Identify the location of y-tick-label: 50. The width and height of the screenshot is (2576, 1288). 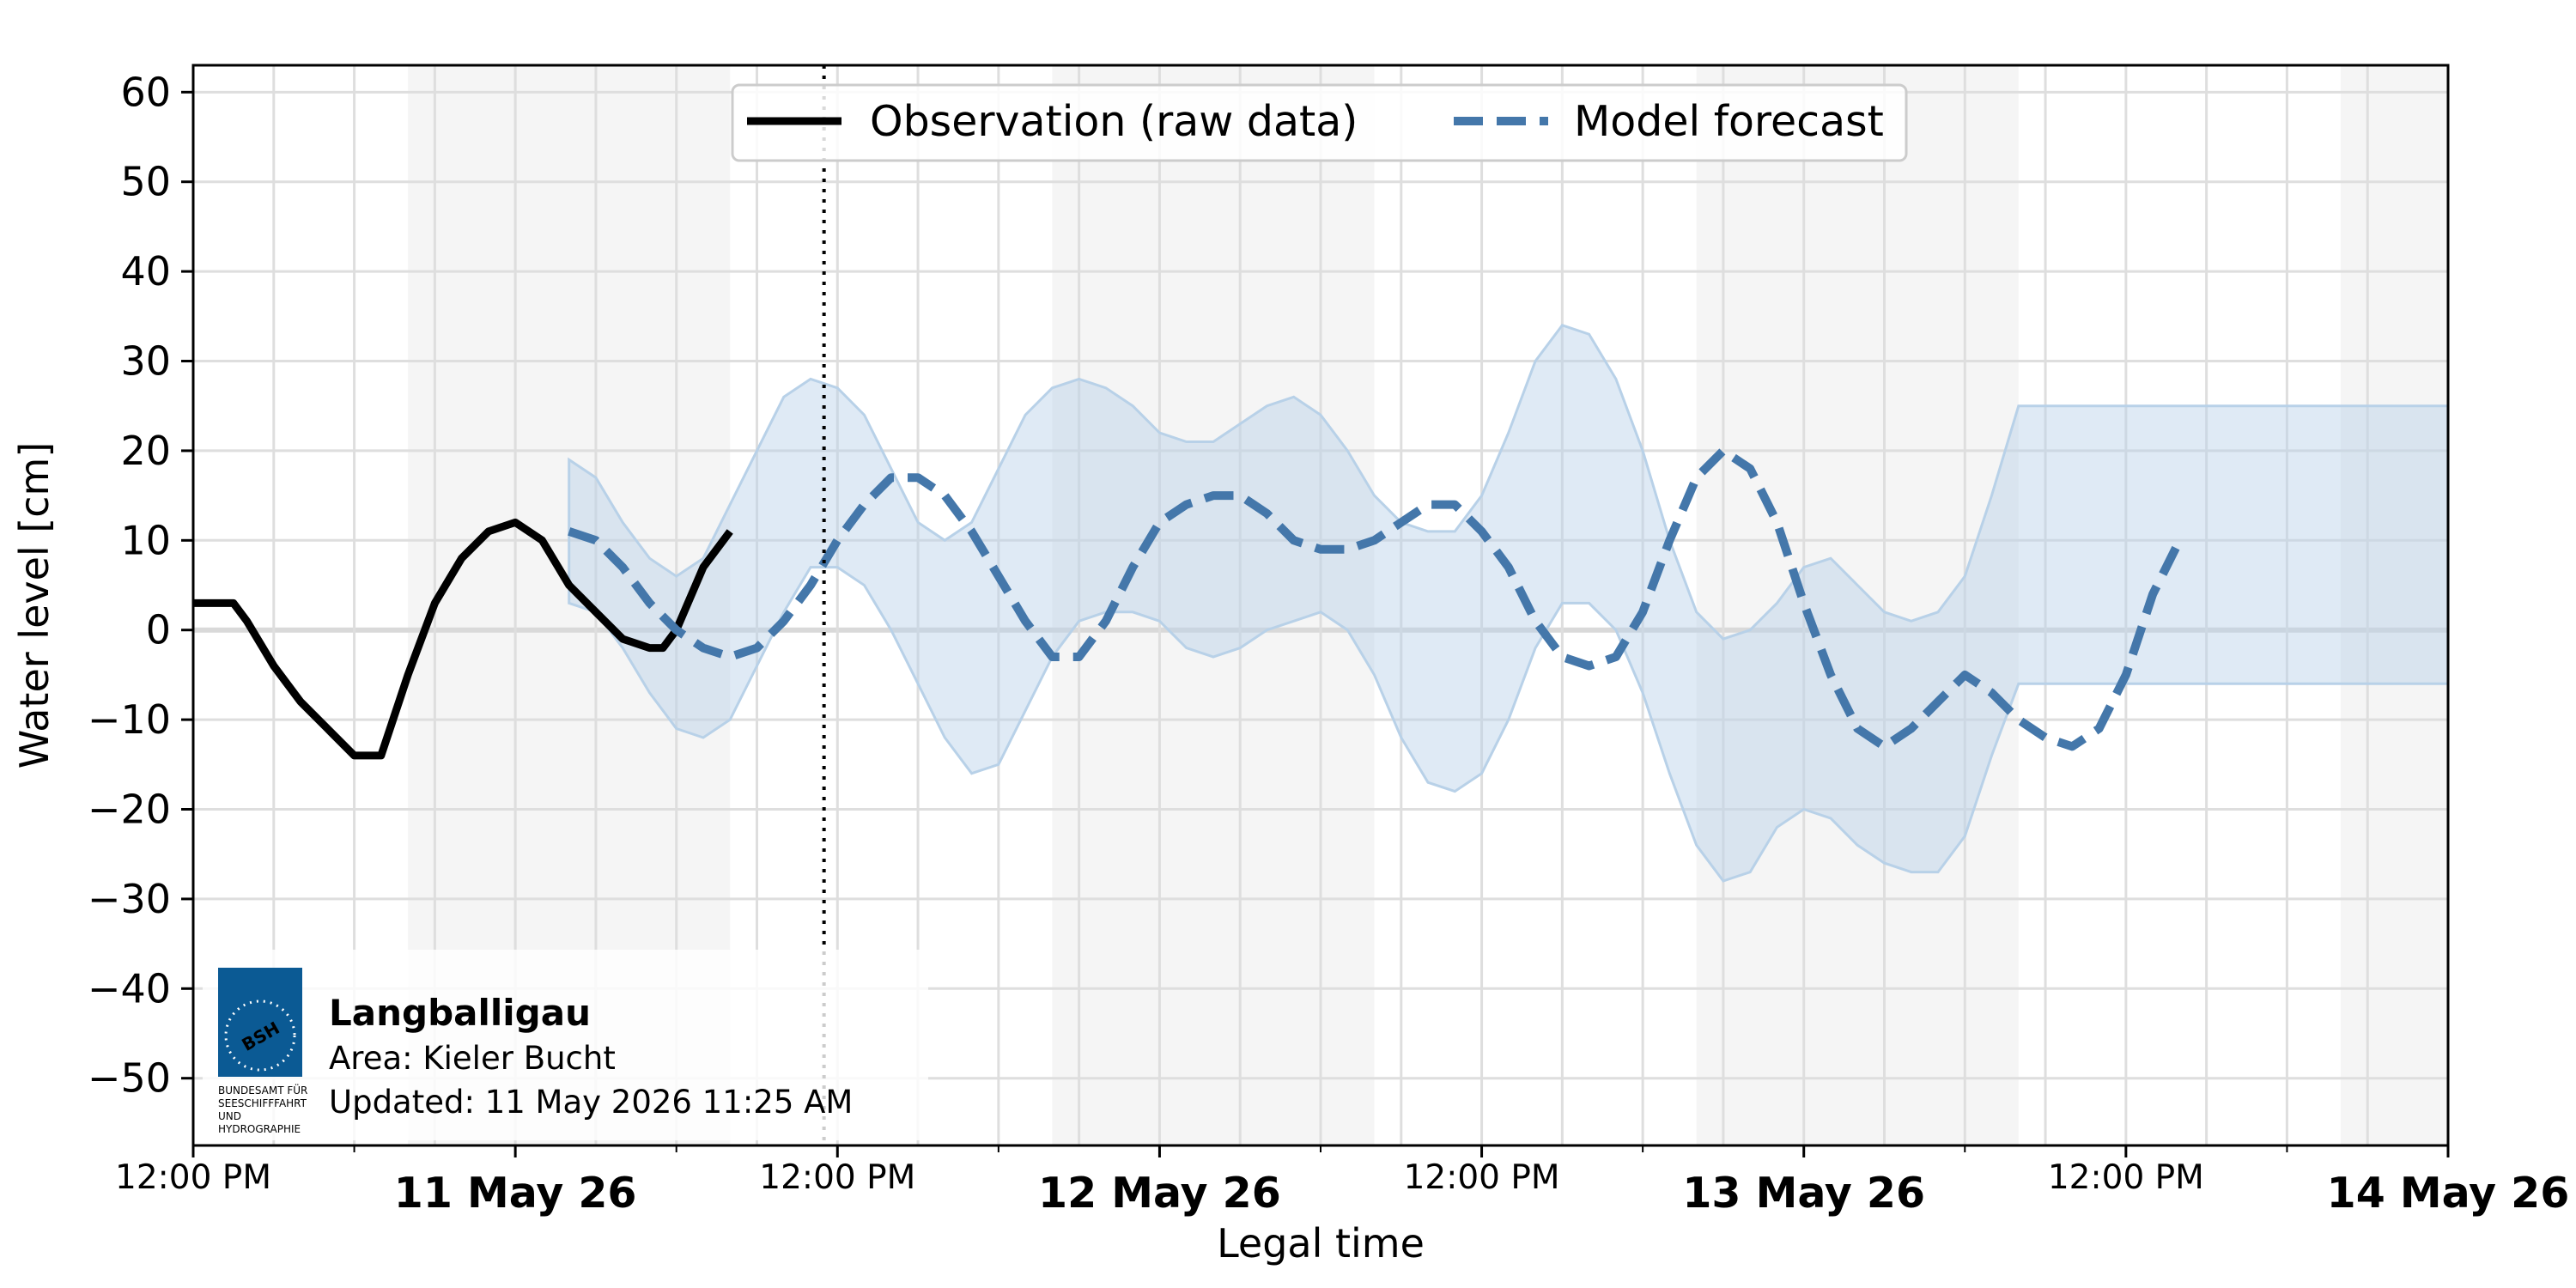
(145, 182).